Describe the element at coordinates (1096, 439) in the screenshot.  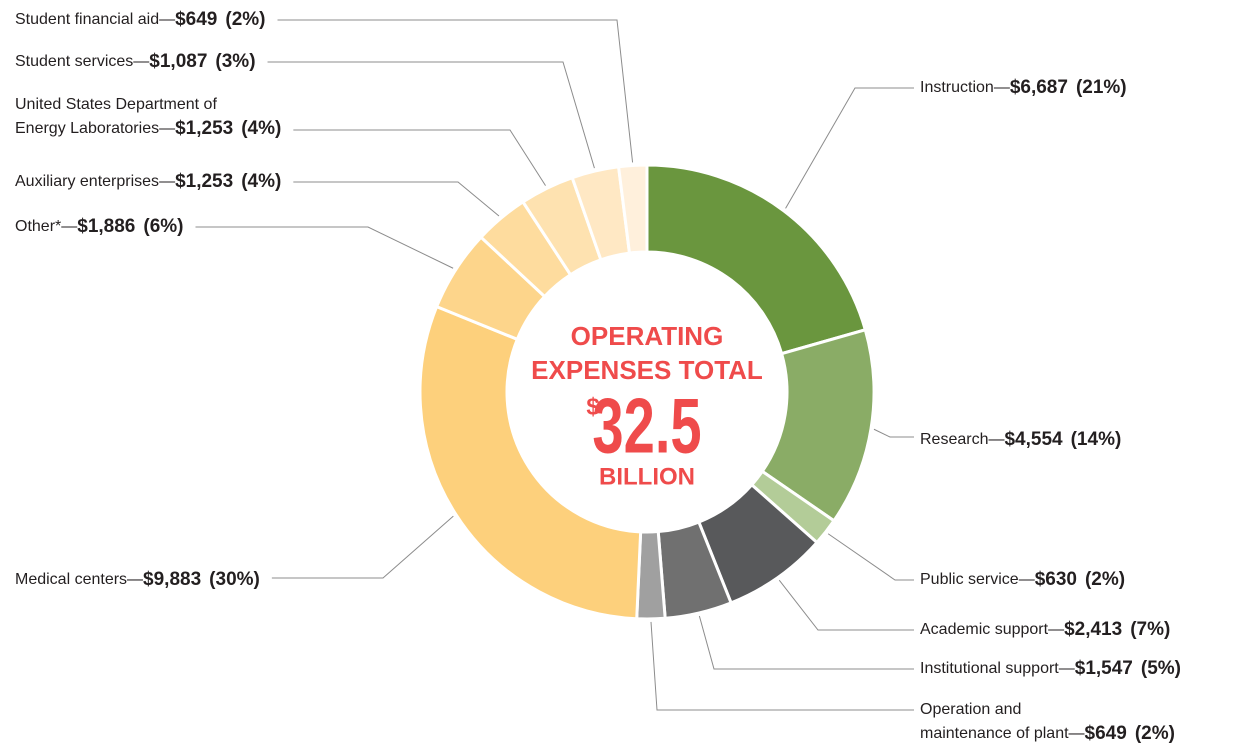
I see `percent-label: (14%)` at that location.